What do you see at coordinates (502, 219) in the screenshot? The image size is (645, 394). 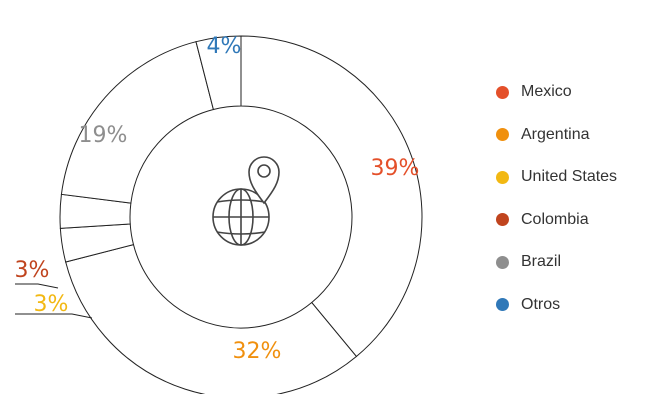 I see `legend-dot-colombia` at bounding box center [502, 219].